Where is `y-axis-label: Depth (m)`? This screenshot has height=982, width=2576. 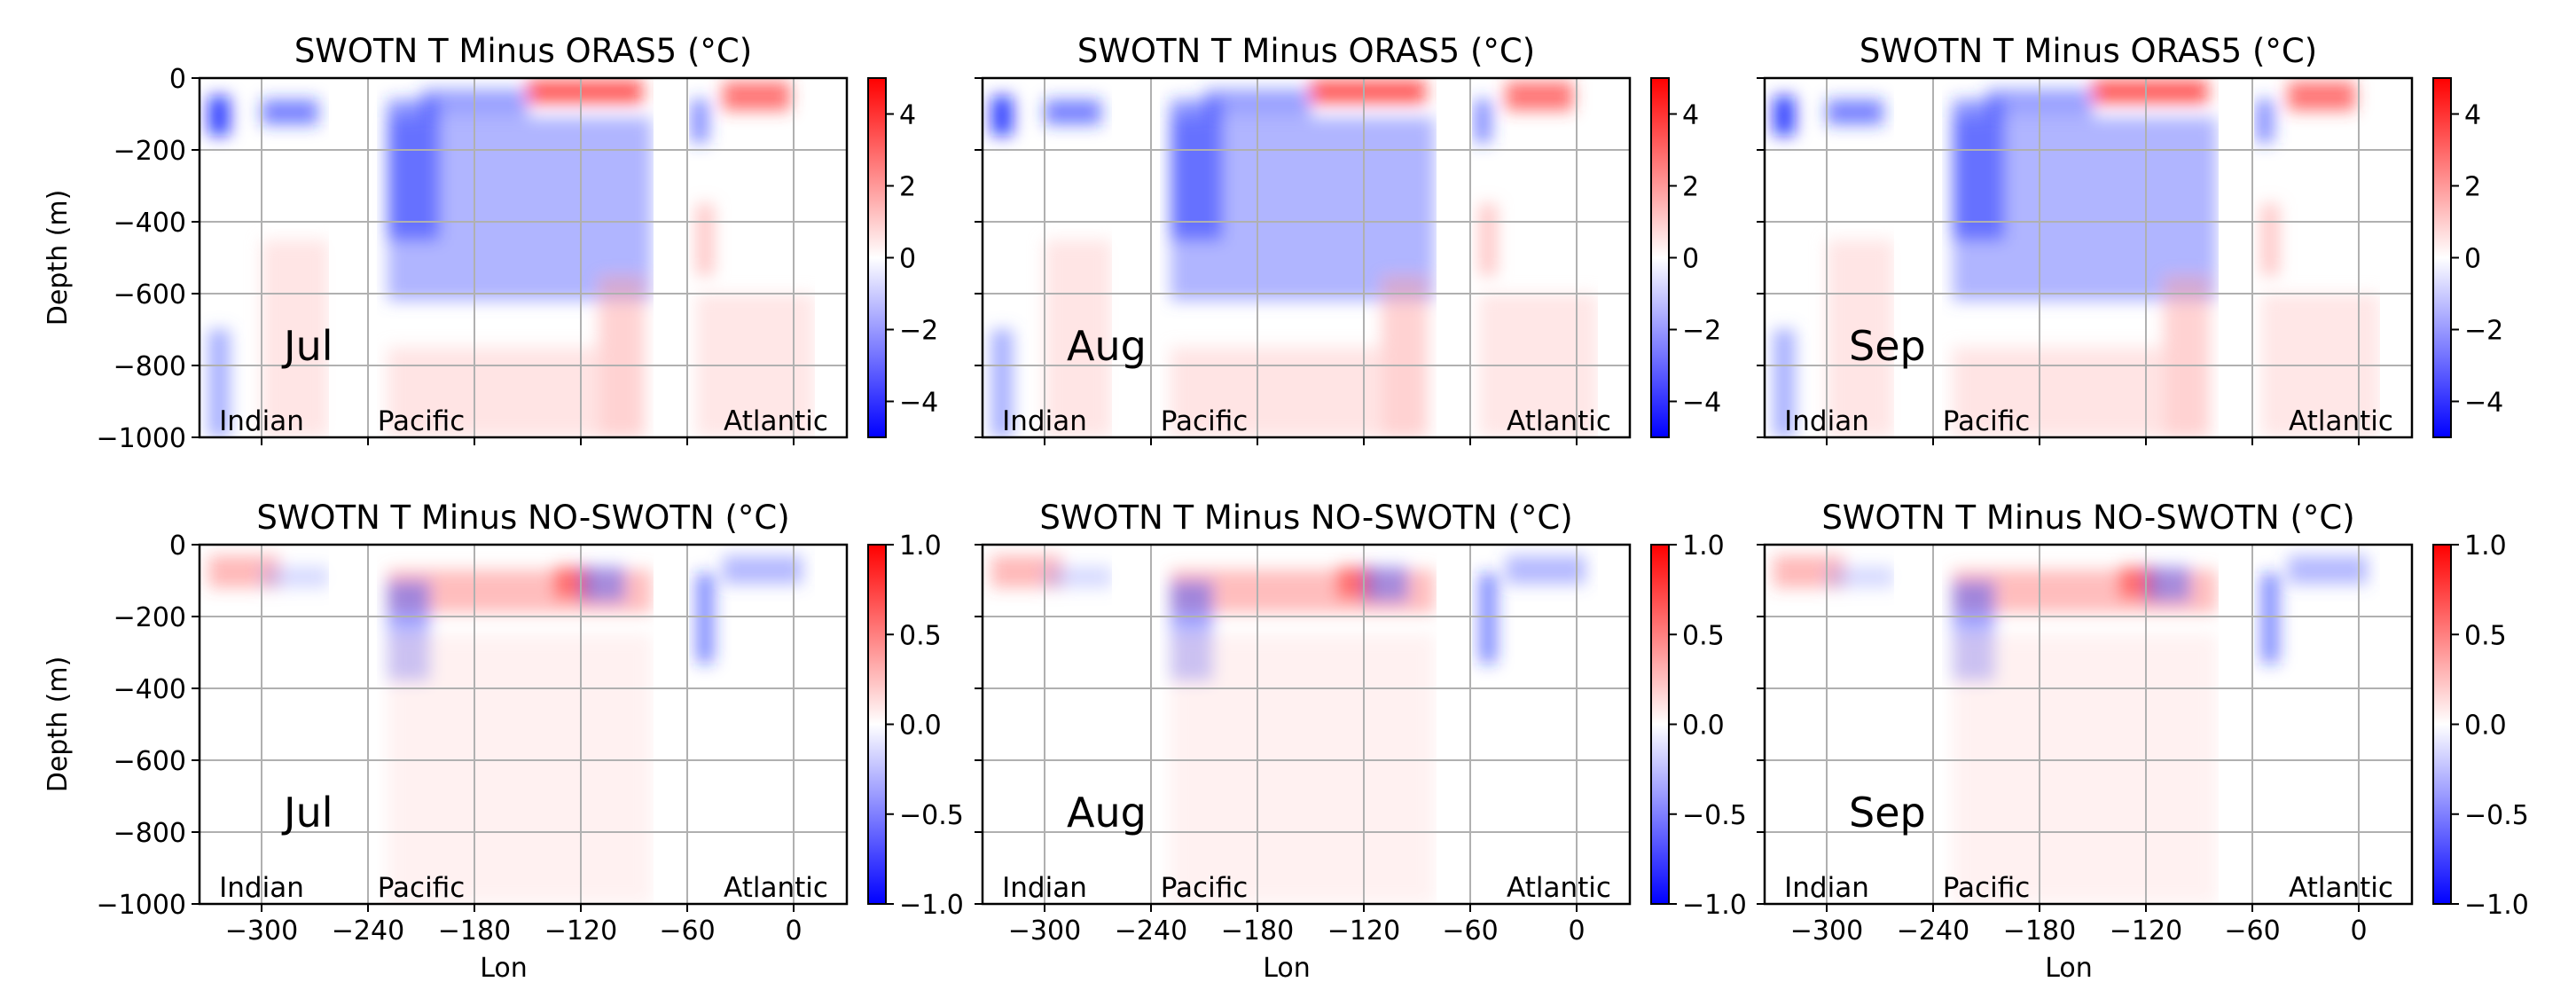 y-axis-label: Depth (m) is located at coordinates (59, 724).